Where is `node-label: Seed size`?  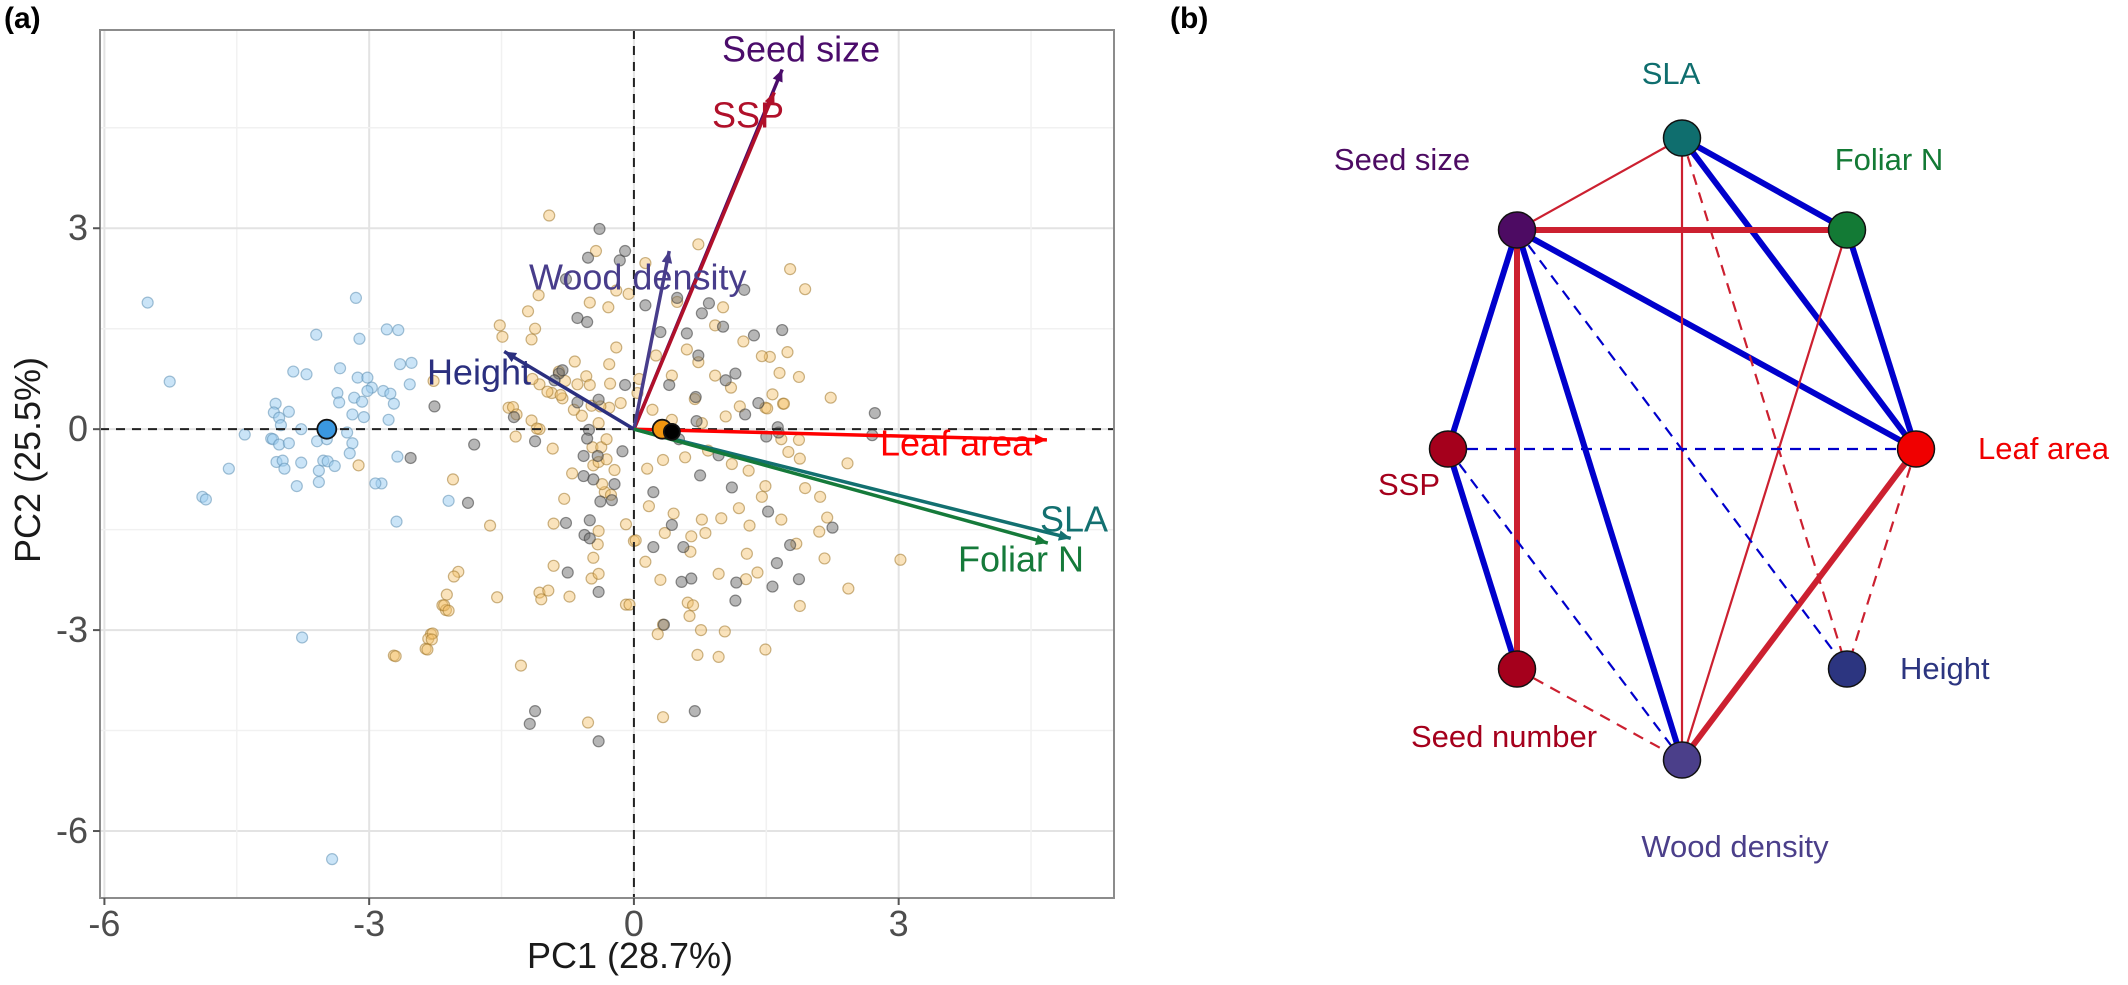
node-label: Seed size is located at coordinates (1402, 159).